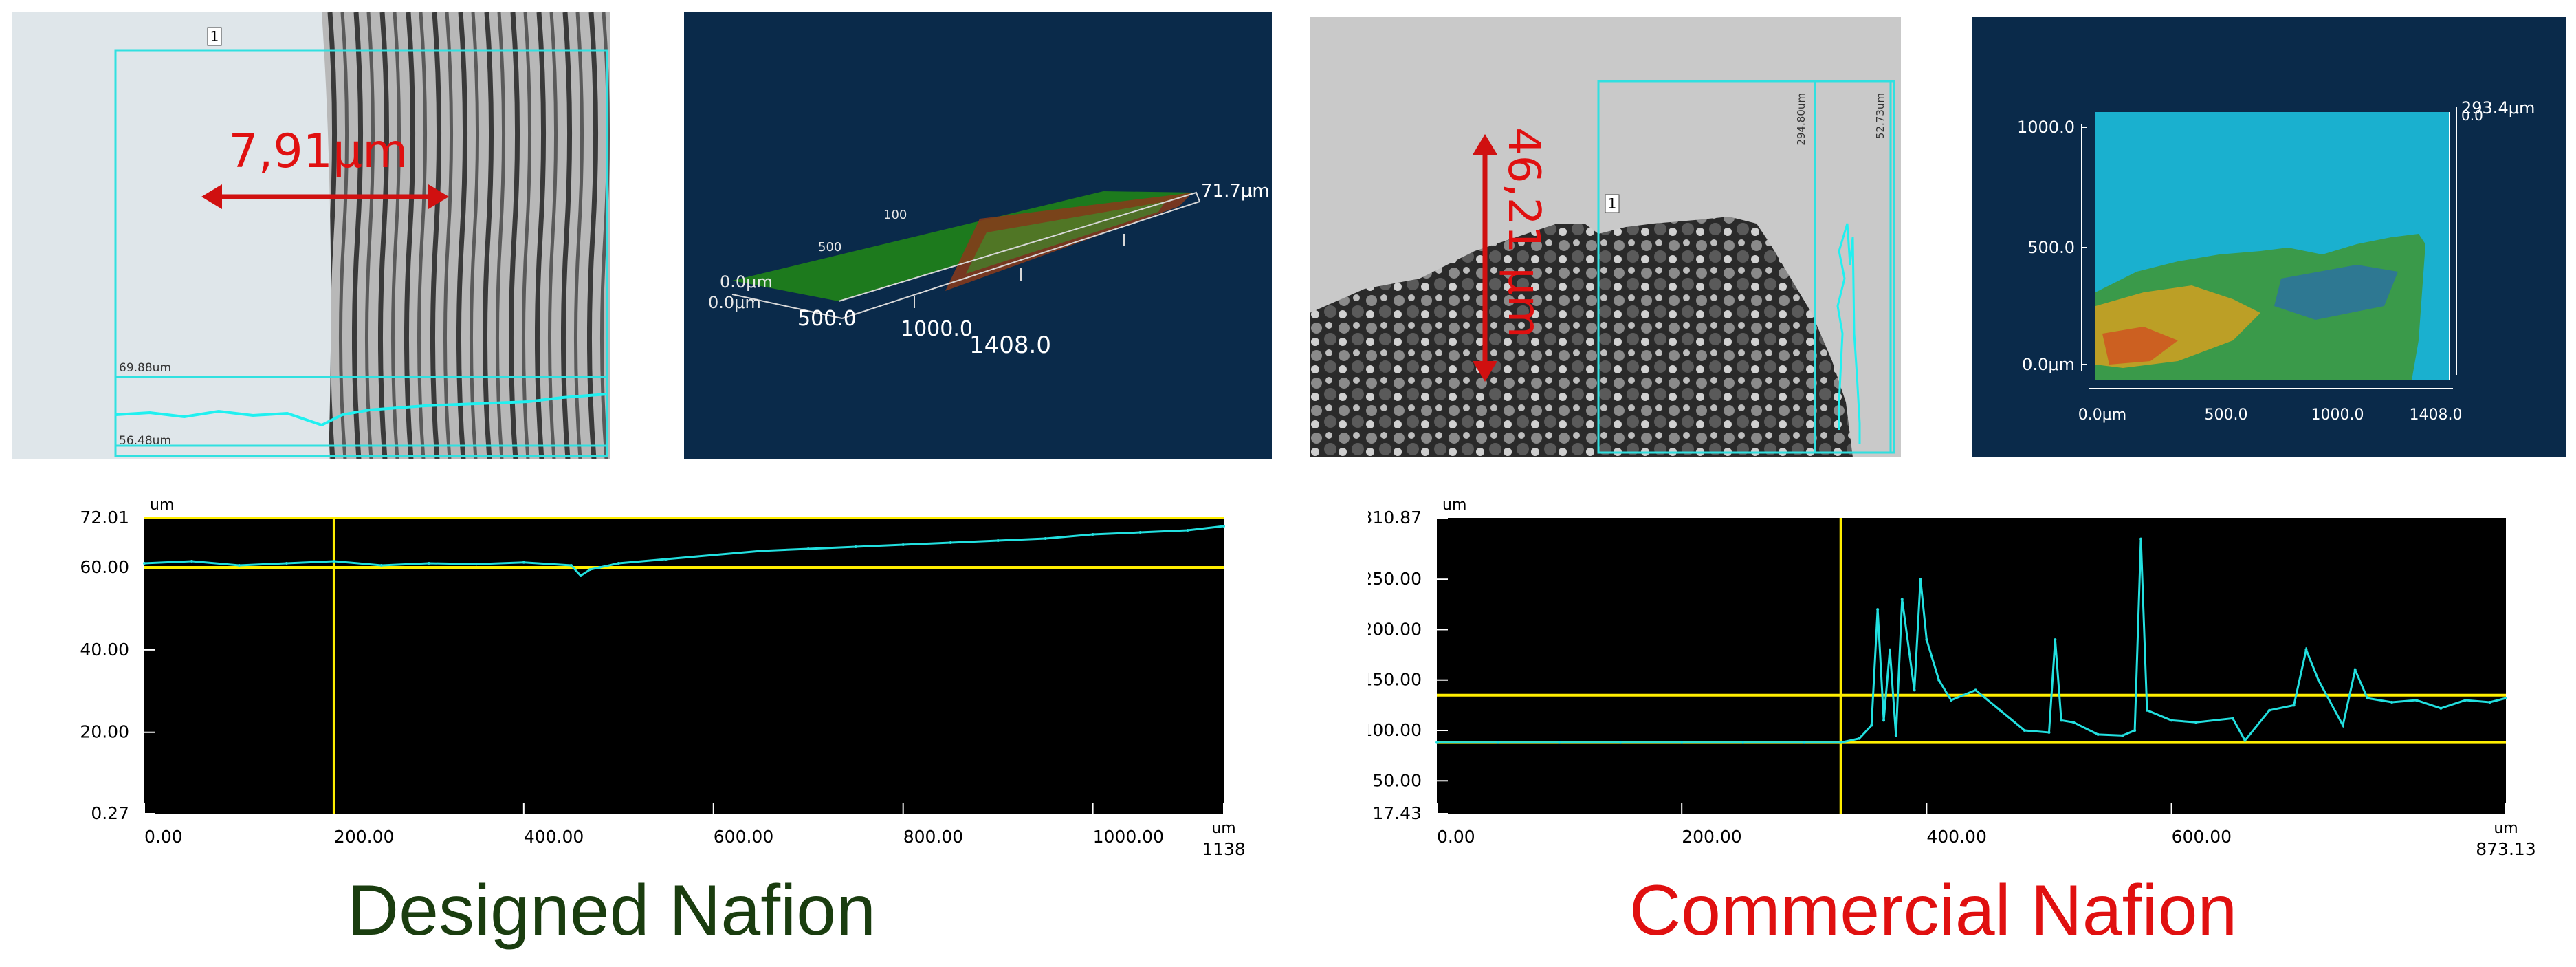 The height and width of the screenshot is (967, 2576). I want to click on arrow-head-top, so click(1485, 144).